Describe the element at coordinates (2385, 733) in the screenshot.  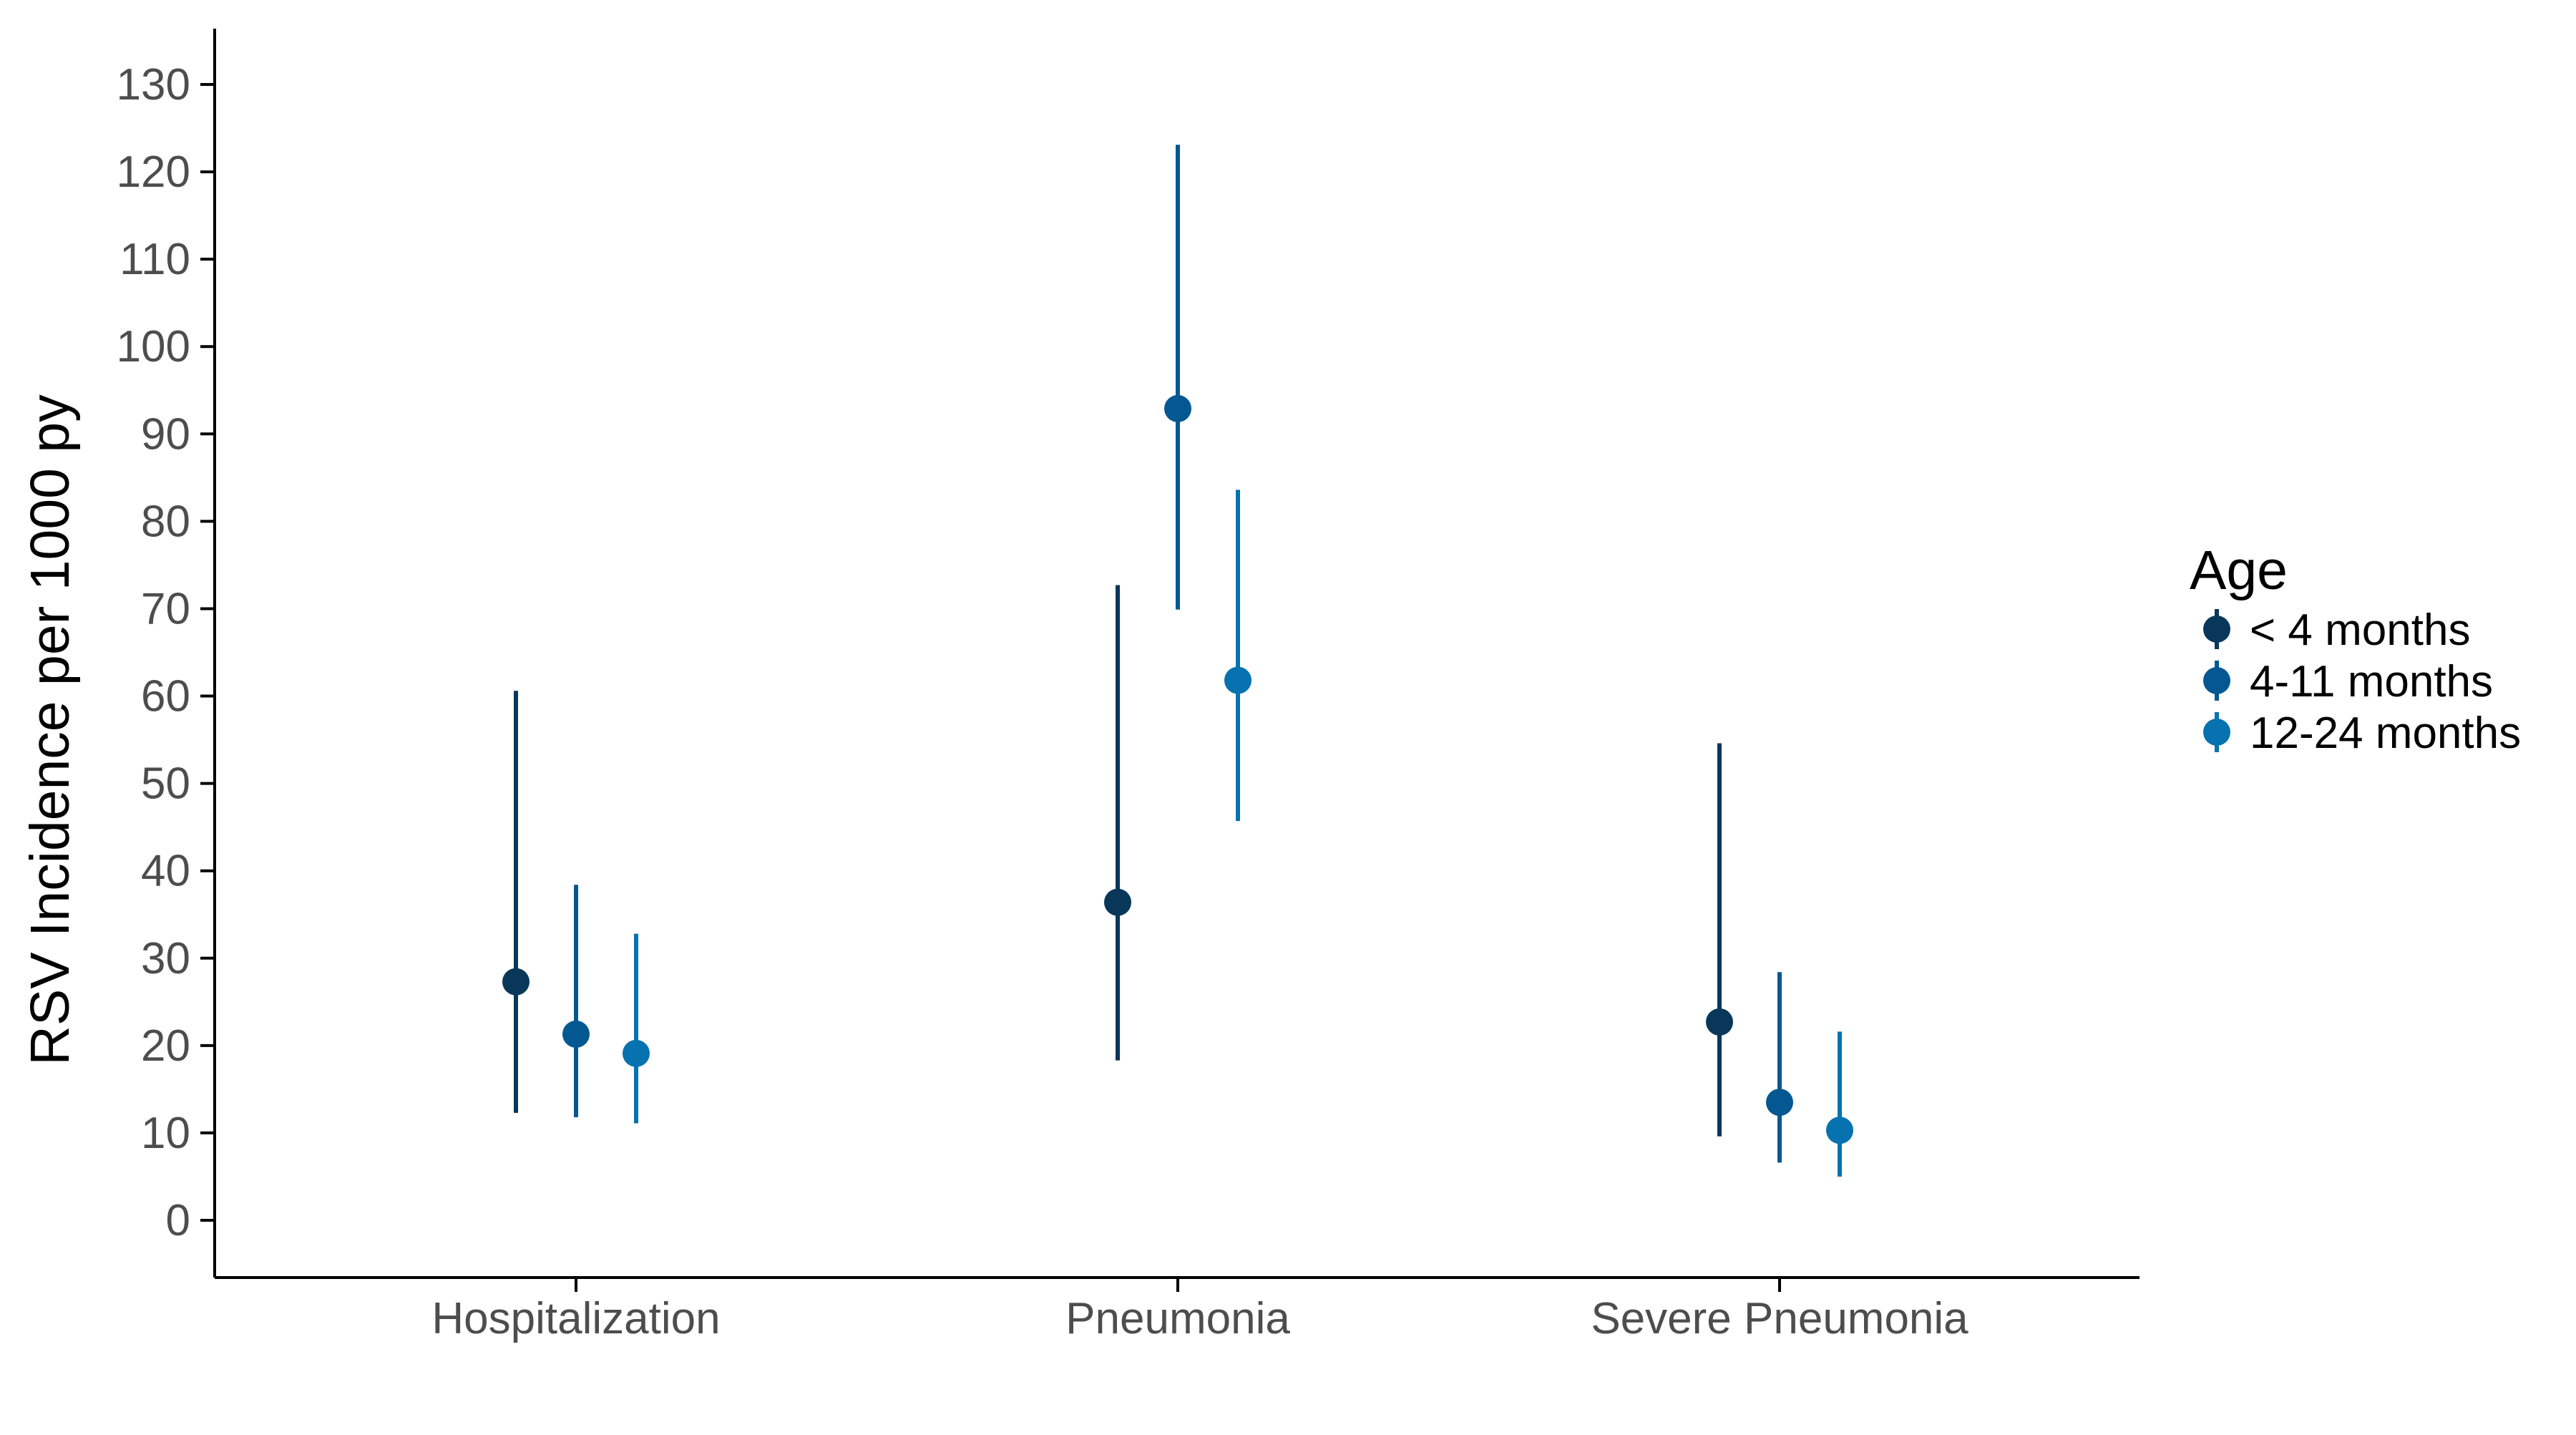
I see `legend-label: 12-24 months` at that location.